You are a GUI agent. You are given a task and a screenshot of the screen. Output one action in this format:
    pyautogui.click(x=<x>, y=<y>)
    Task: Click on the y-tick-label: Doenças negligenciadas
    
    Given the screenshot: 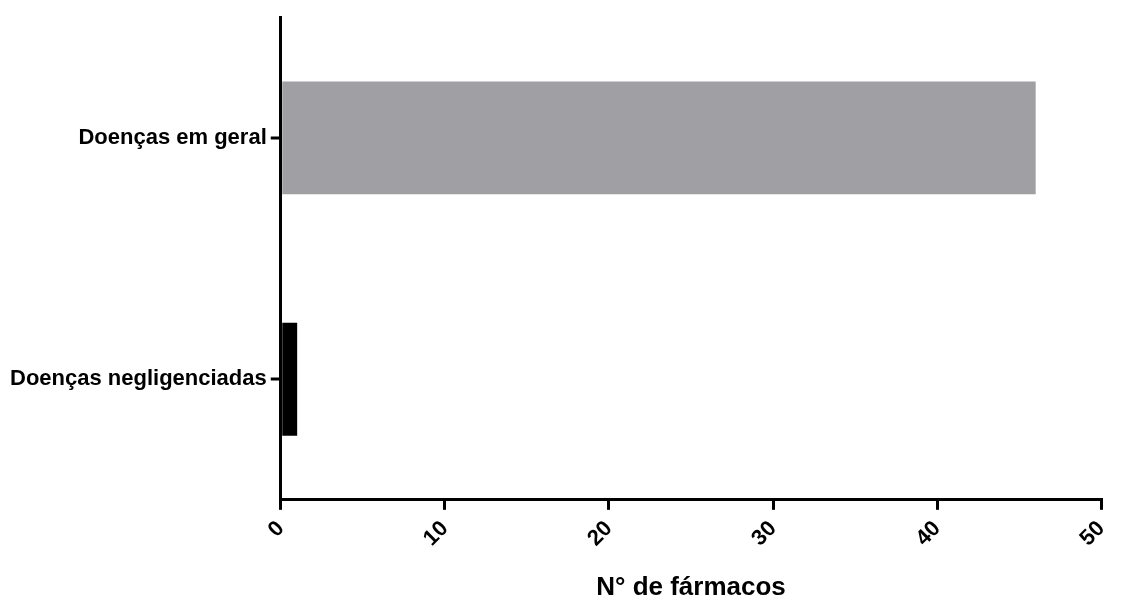 What is the action you would take?
    pyautogui.click(x=138, y=378)
    